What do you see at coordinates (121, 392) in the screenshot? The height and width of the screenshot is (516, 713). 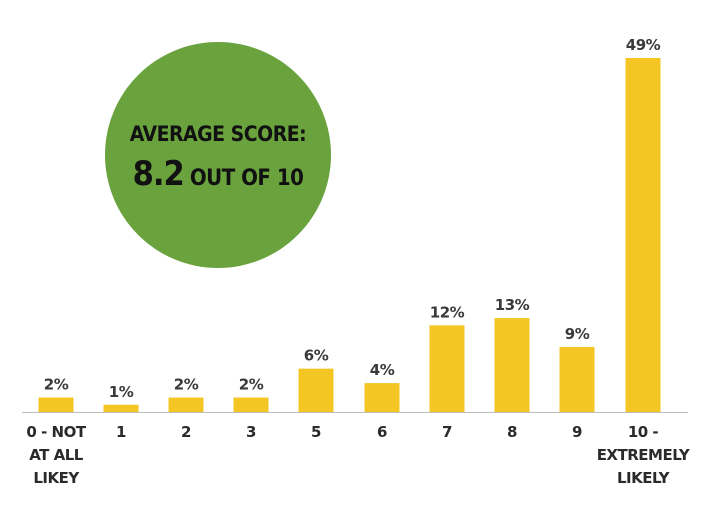 I see `data-label-1: 1%` at bounding box center [121, 392].